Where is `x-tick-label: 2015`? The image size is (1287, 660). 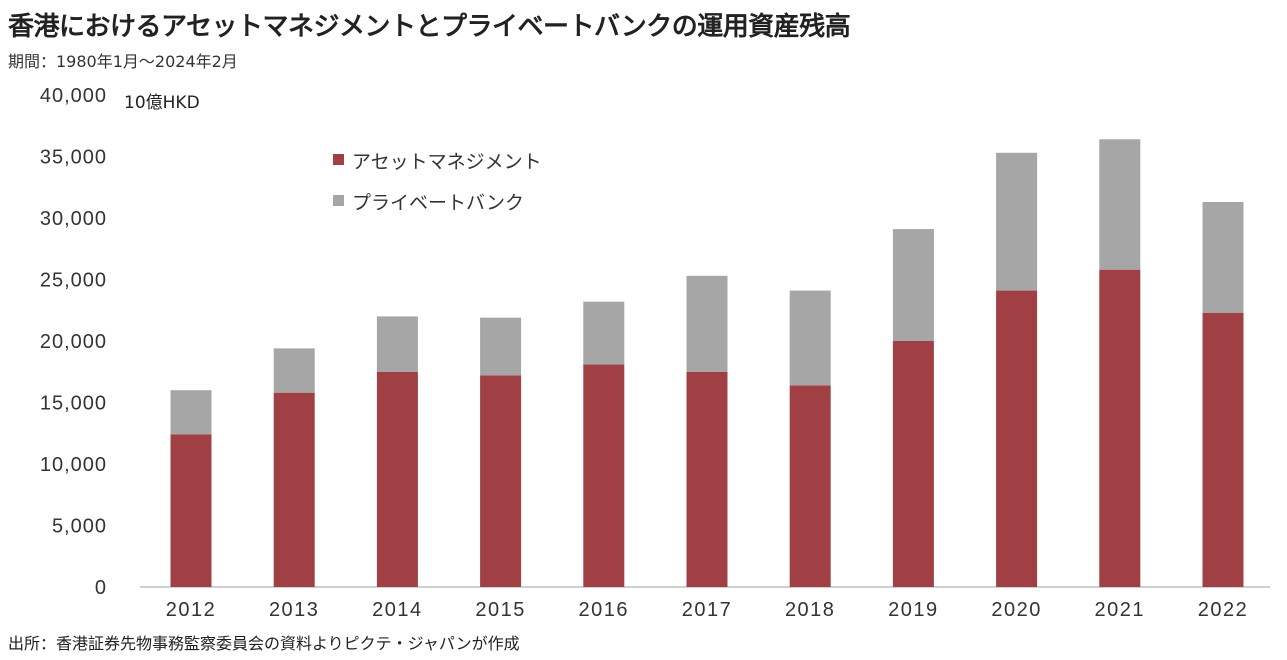
x-tick-label: 2015 is located at coordinates (500, 610).